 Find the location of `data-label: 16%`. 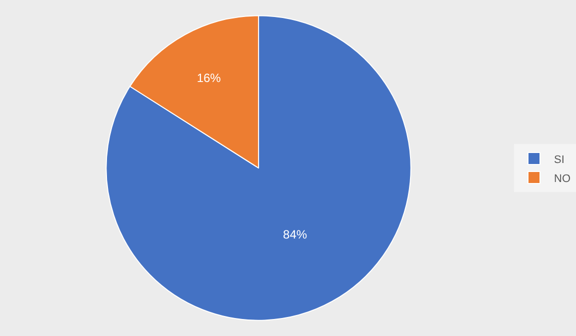

data-label: 16% is located at coordinates (209, 77).